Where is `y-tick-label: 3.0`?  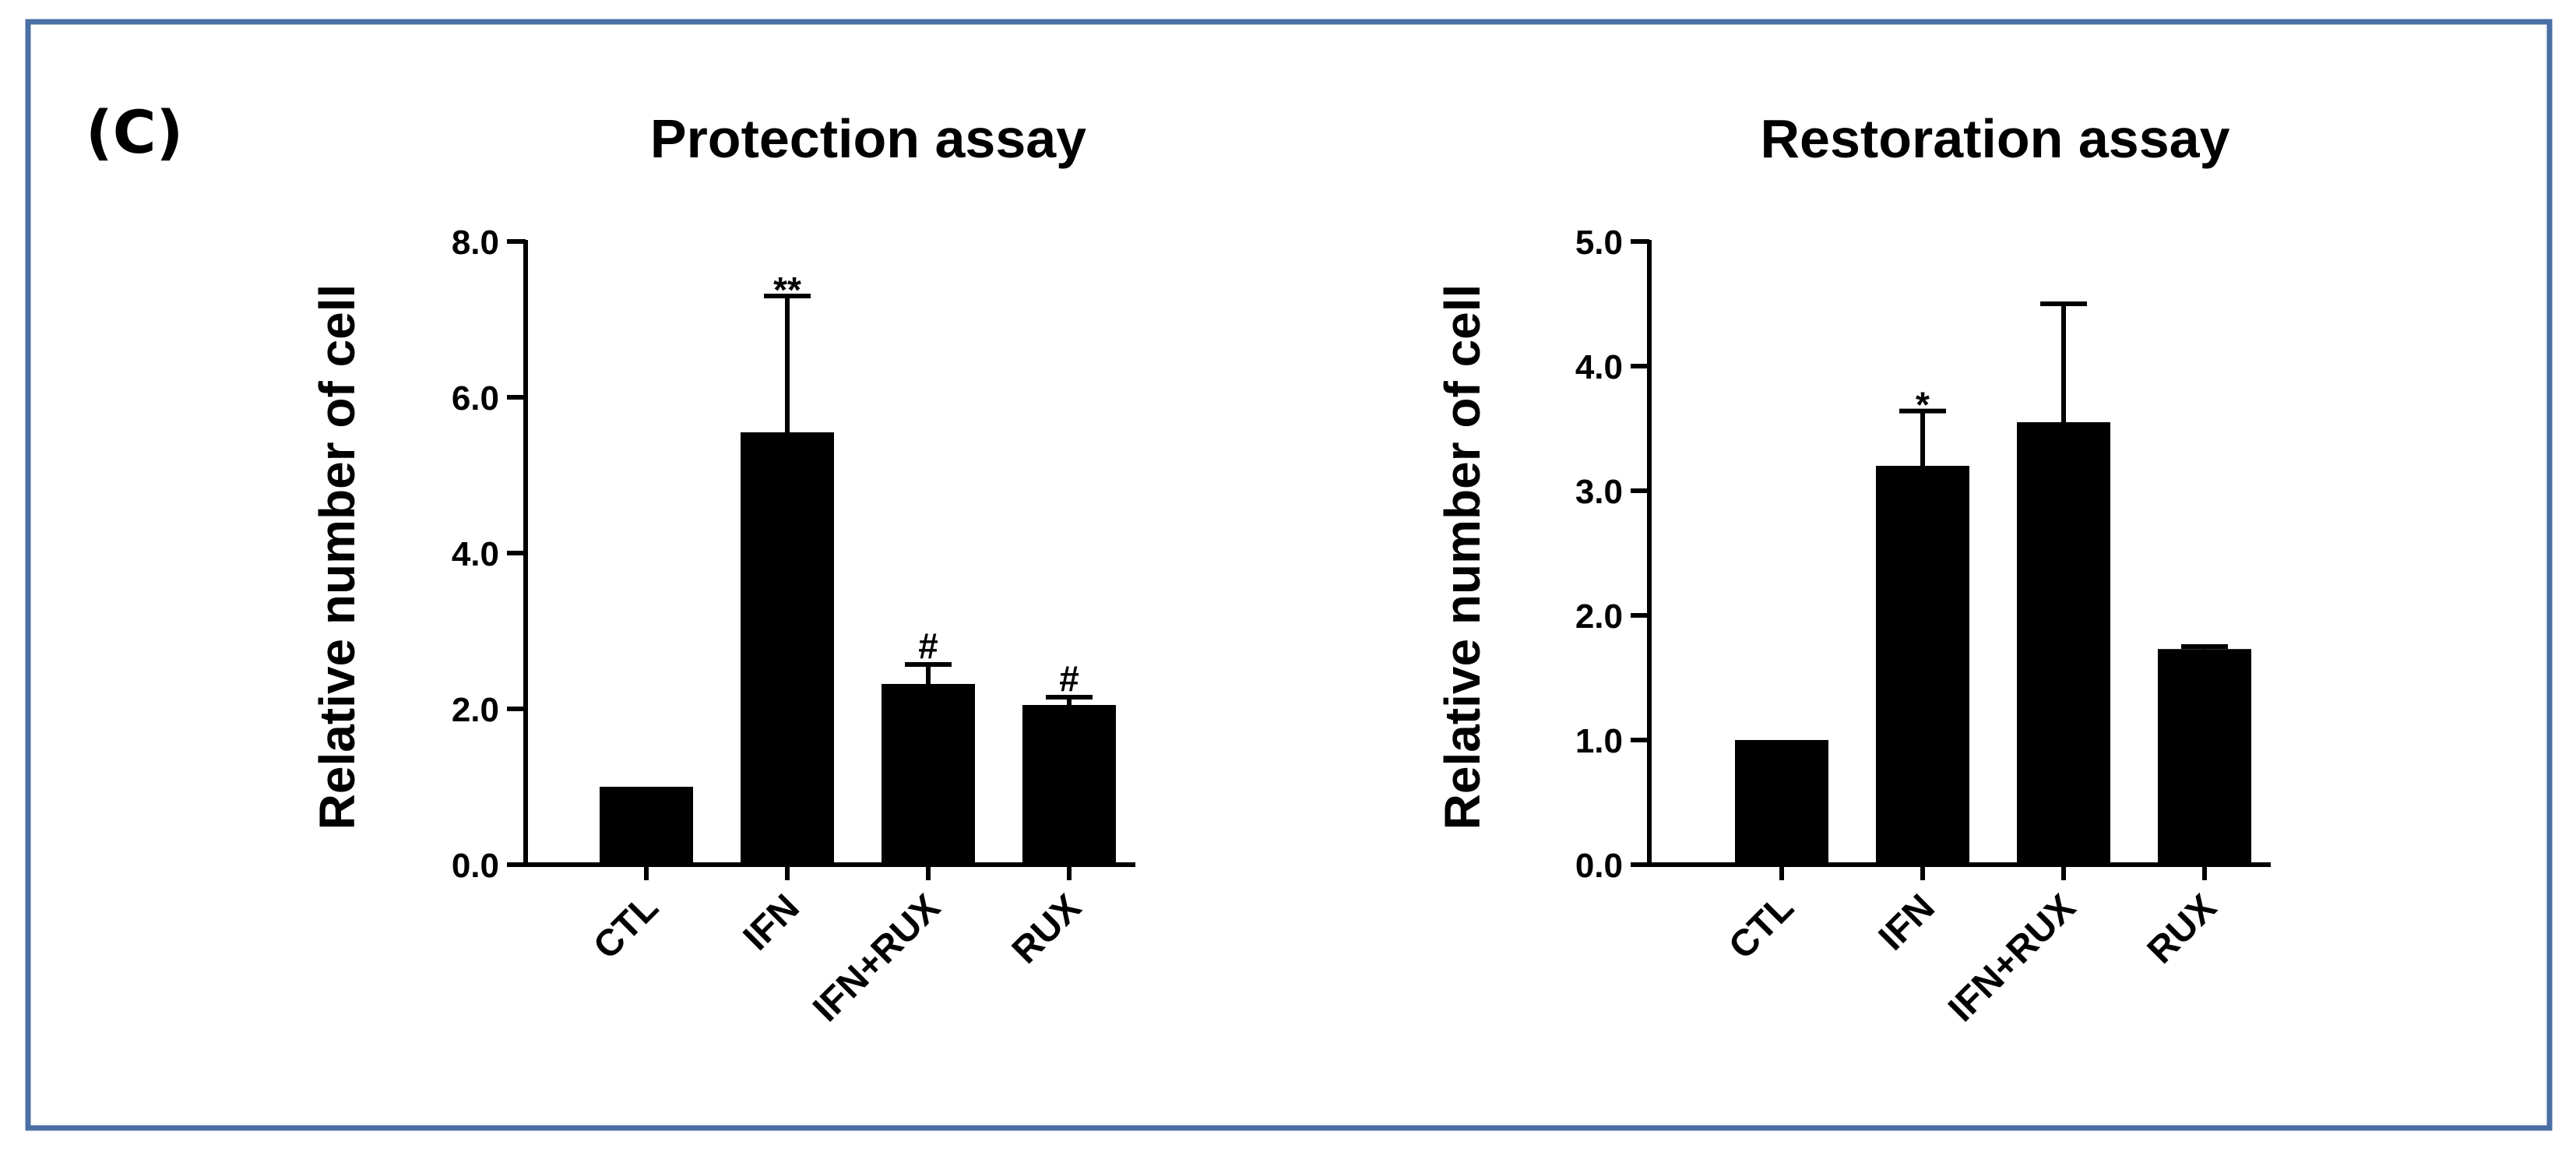 y-tick-label: 3.0 is located at coordinates (1599, 492).